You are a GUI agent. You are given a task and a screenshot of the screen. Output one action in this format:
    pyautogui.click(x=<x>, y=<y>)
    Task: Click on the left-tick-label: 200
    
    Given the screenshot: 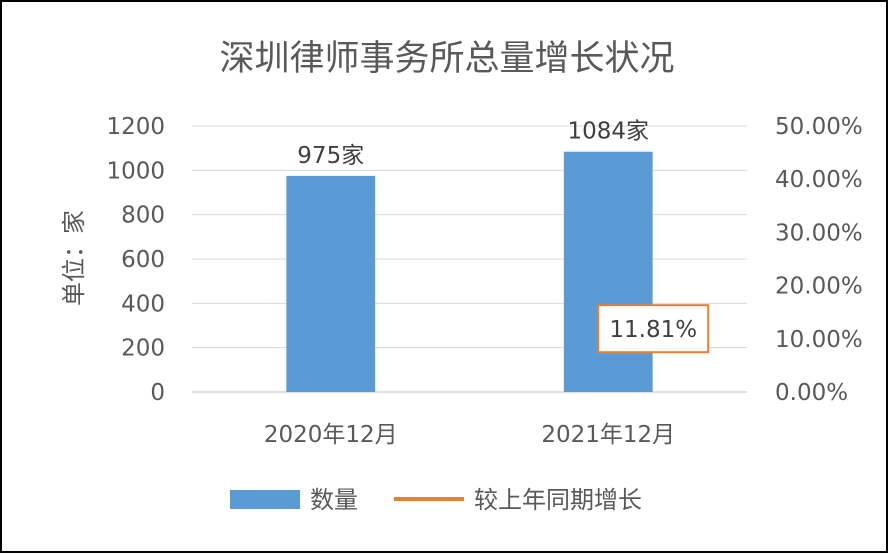 What is the action you would take?
    pyautogui.click(x=143, y=349)
    